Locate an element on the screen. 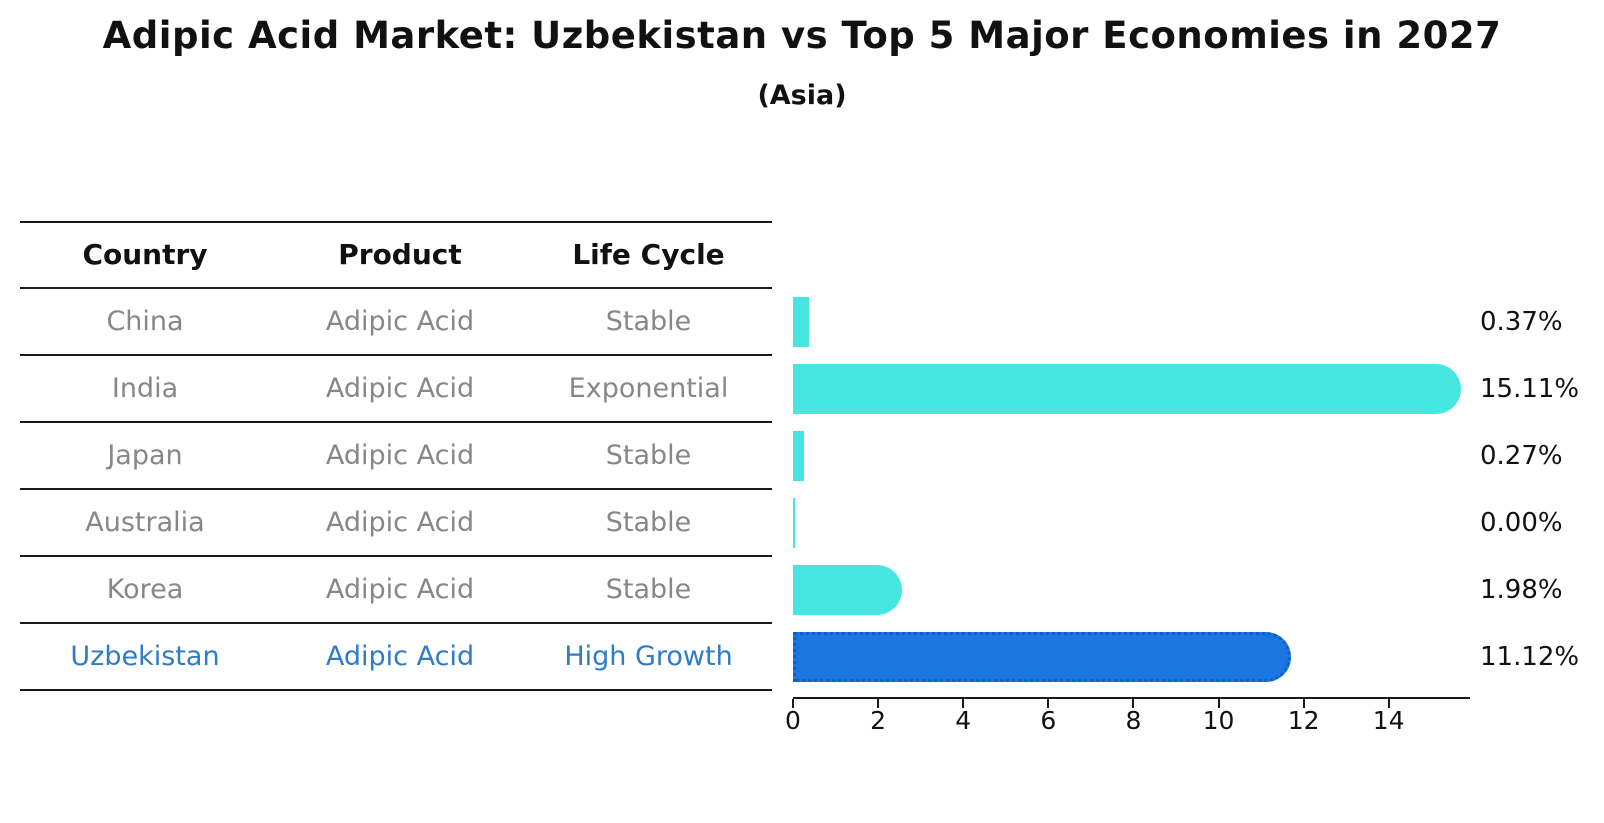  table-cell-country: Australia is located at coordinates (145, 522).